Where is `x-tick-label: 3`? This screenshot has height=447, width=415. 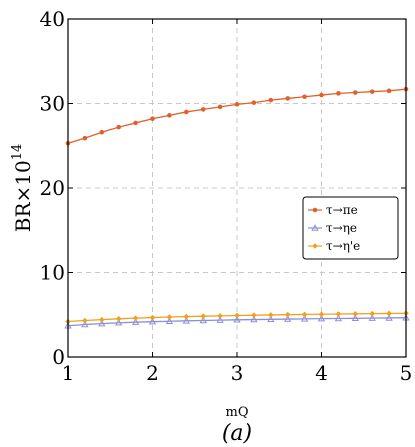
x-tick-label: 3 is located at coordinates (237, 373).